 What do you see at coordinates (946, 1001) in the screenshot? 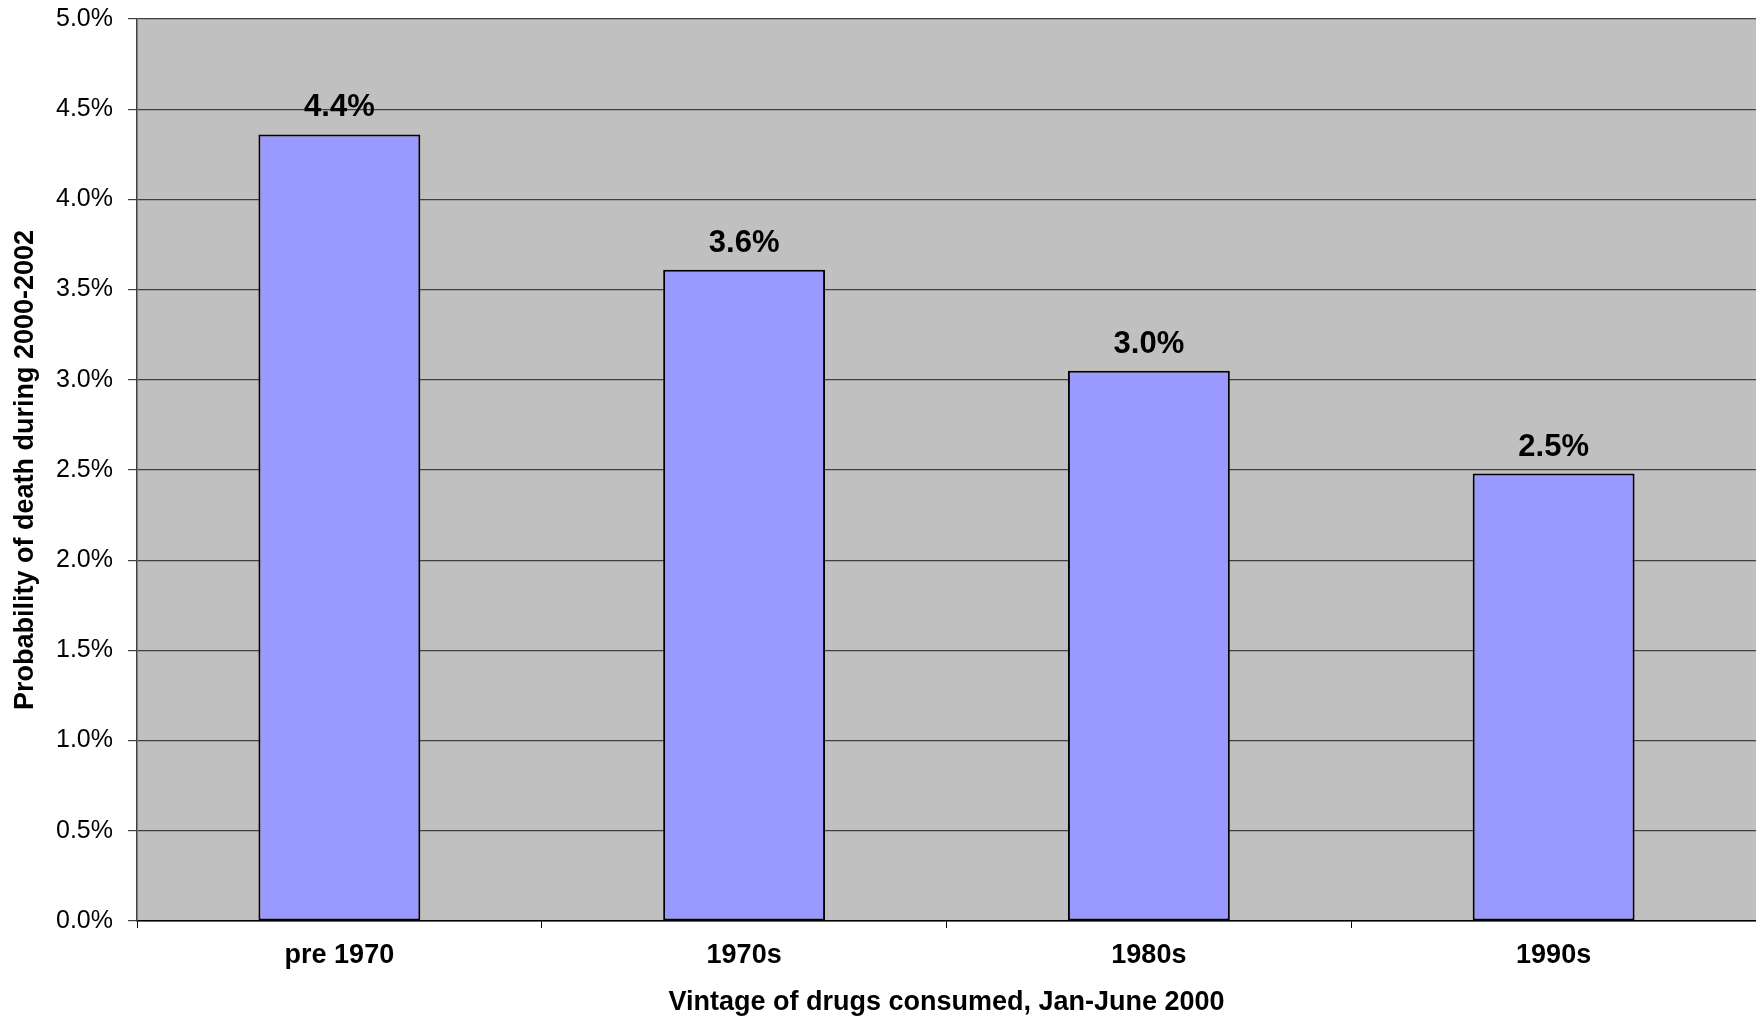
I see `x-axis-title: Vintage of drugs consumed, Jan-June 2000` at bounding box center [946, 1001].